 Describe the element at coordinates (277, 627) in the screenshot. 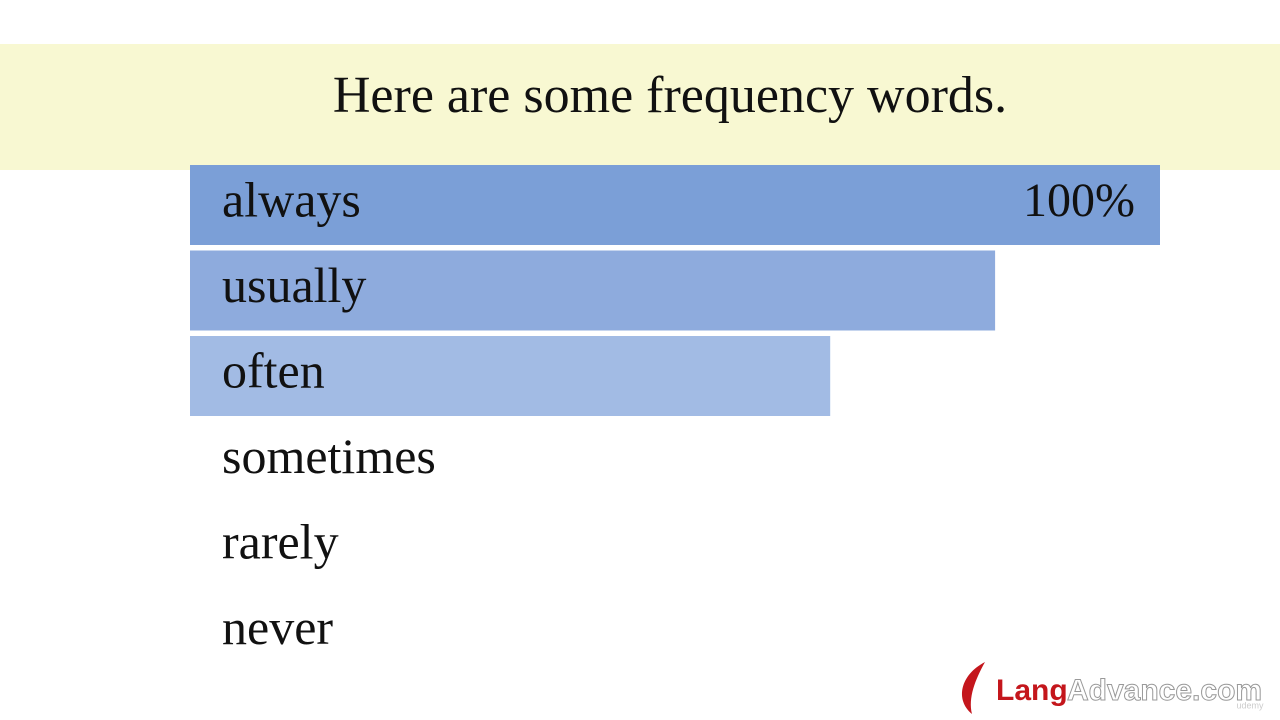

I see `category-label: never` at that location.